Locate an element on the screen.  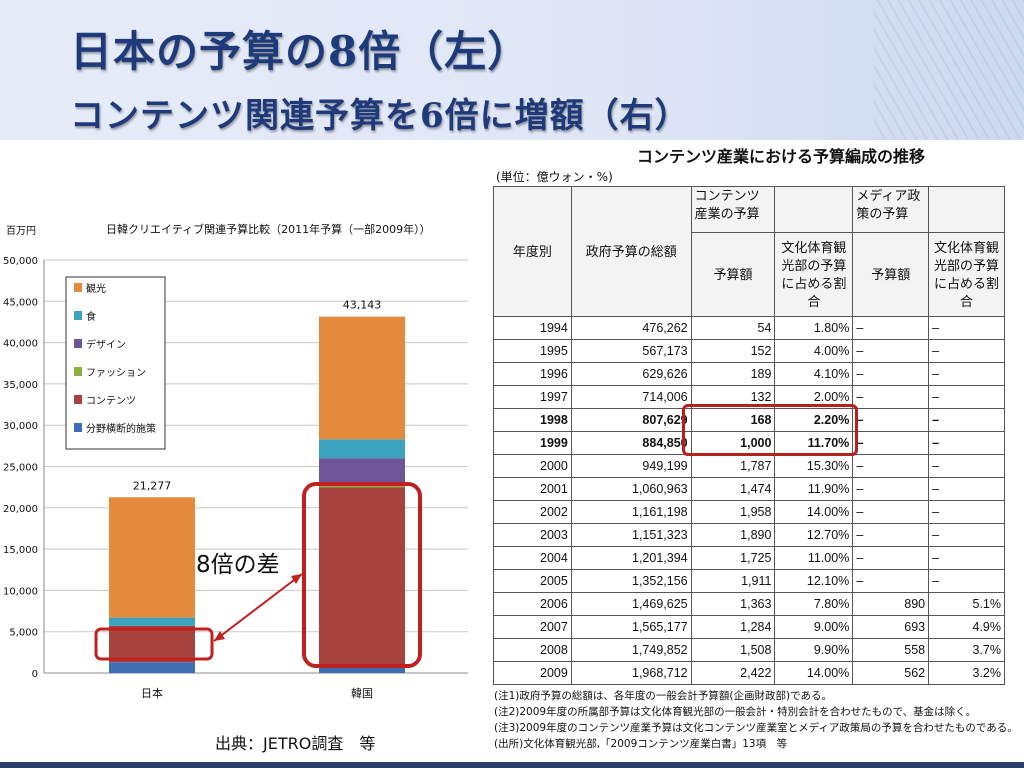
note-source: (出所)文化体育観光部,「2009コンテンツ産業白書」13項 等 is located at coordinates (641, 744).